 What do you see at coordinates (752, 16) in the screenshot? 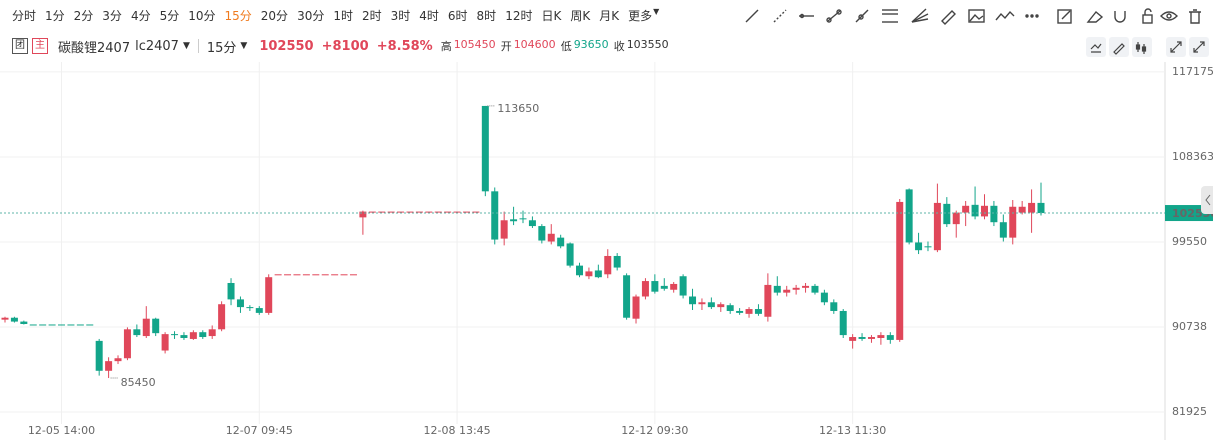
I see `tool-ray` at bounding box center [752, 16].